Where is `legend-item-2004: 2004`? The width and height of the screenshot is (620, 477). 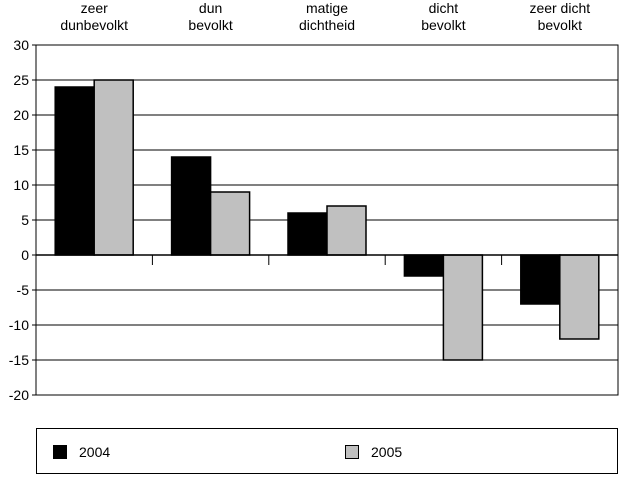 legend-item-2004: 2004 is located at coordinates (81, 452).